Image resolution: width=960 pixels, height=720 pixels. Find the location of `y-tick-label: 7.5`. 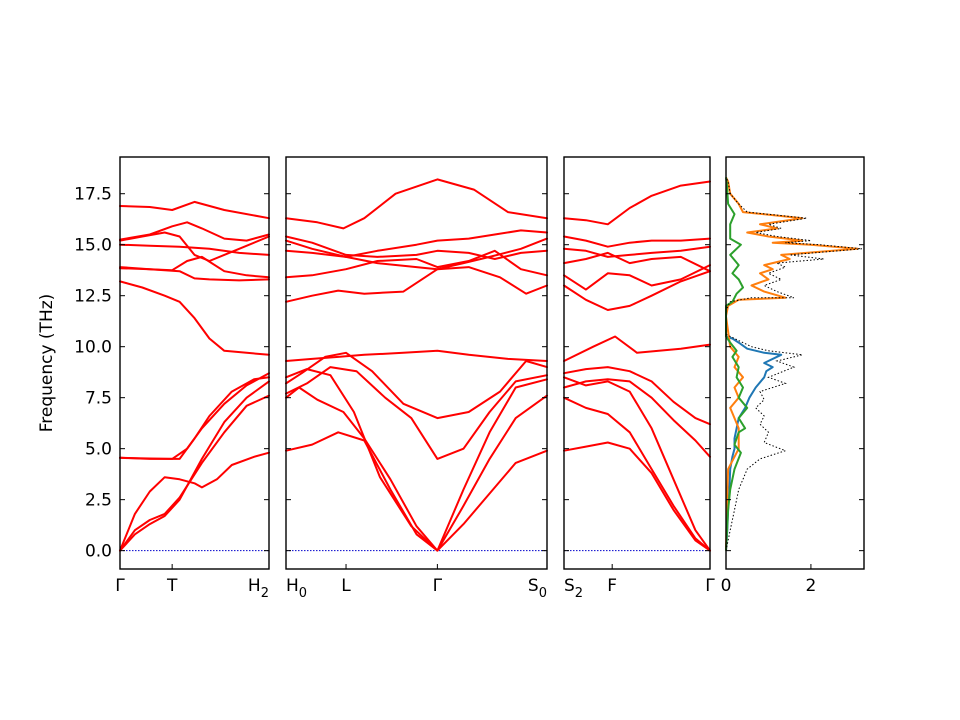

y-tick-label: 7.5 is located at coordinates (98, 399).